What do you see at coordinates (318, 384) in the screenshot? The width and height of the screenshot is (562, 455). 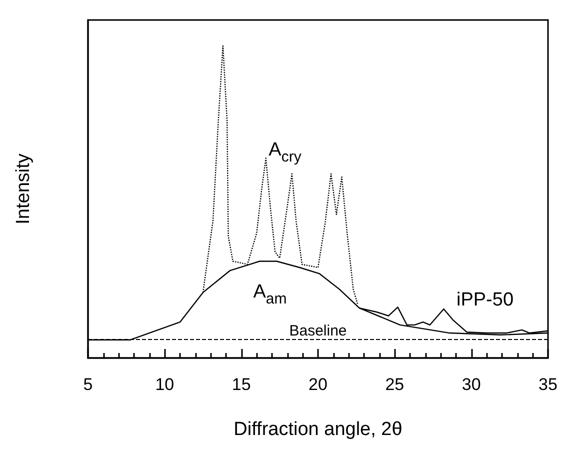 I see `x-tick-label: 20` at bounding box center [318, 384].